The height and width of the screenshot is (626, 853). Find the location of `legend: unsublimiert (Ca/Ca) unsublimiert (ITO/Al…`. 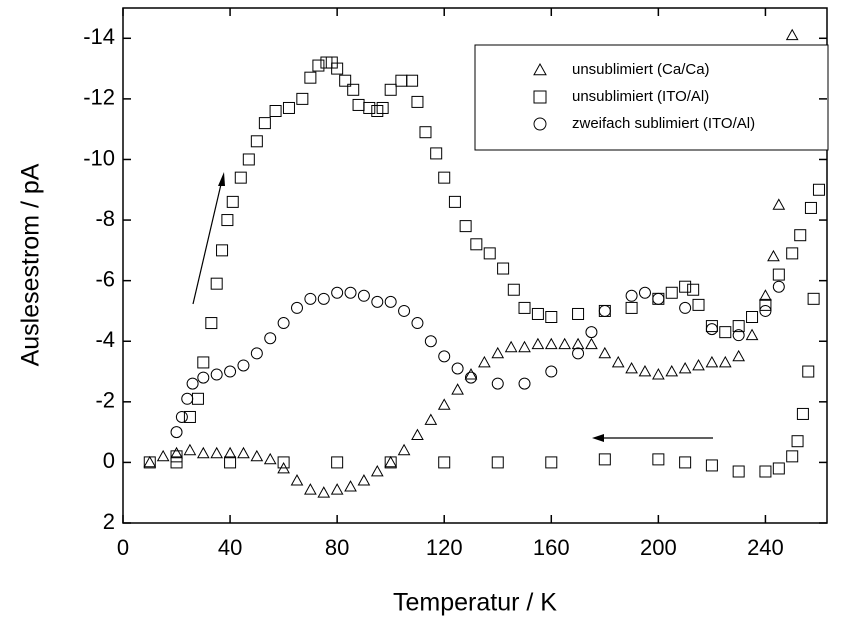

legend: unsublimiert (Ca/Ca) unsublimiert (ITO/Al… is located at coordinates (644, 96).